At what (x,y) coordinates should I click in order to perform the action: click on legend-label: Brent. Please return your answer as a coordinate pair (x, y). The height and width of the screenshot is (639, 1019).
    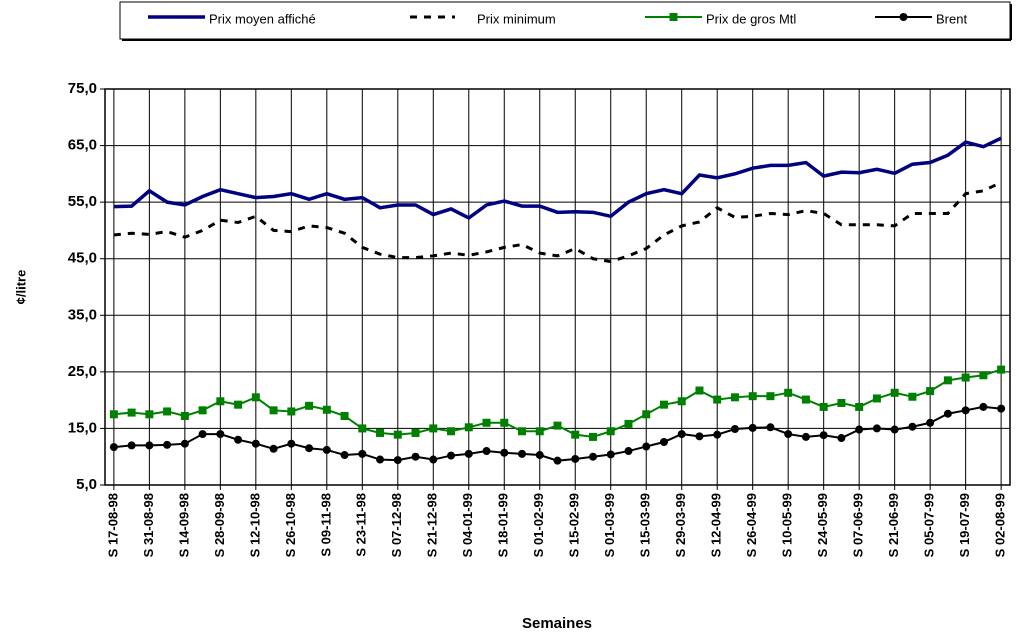
    Looking at the image, I should click on (951, 18).